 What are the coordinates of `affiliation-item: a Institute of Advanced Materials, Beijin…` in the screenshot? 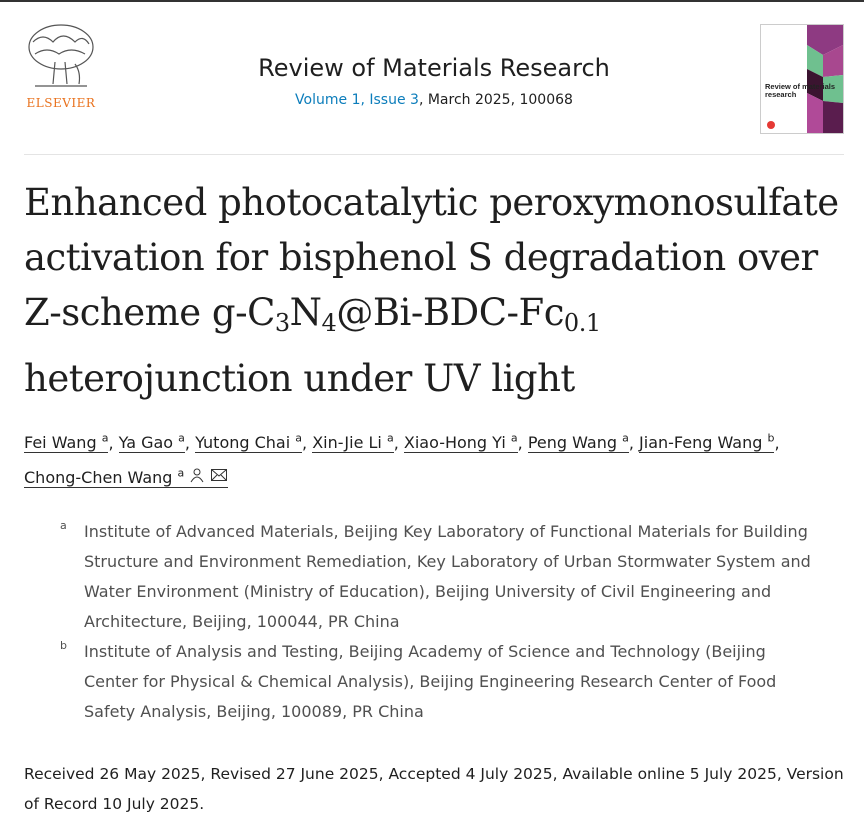 It's located at (435, 574).